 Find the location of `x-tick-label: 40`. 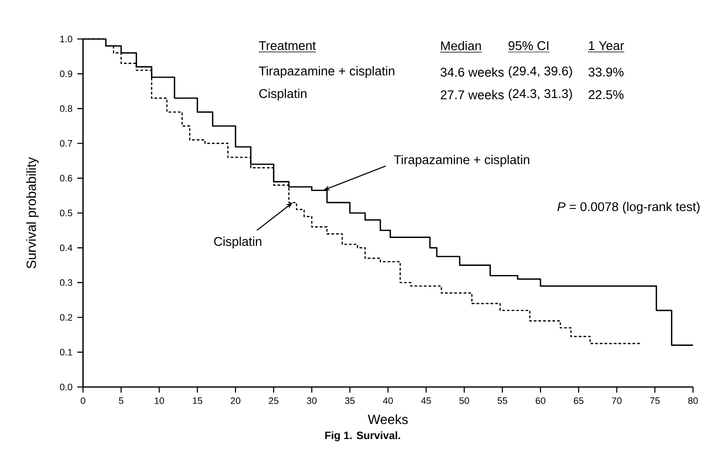

x-tick-label: 40 is located at coordinates (388, 400).